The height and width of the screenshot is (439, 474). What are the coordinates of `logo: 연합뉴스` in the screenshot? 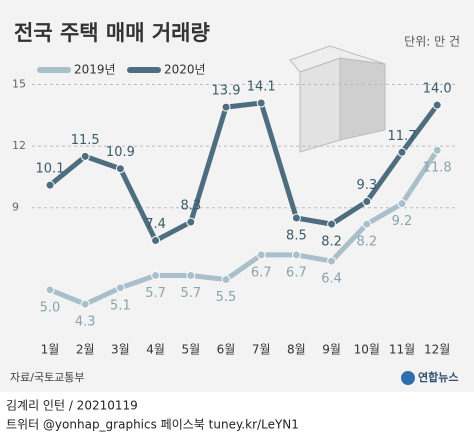 It's located at (438, 377).